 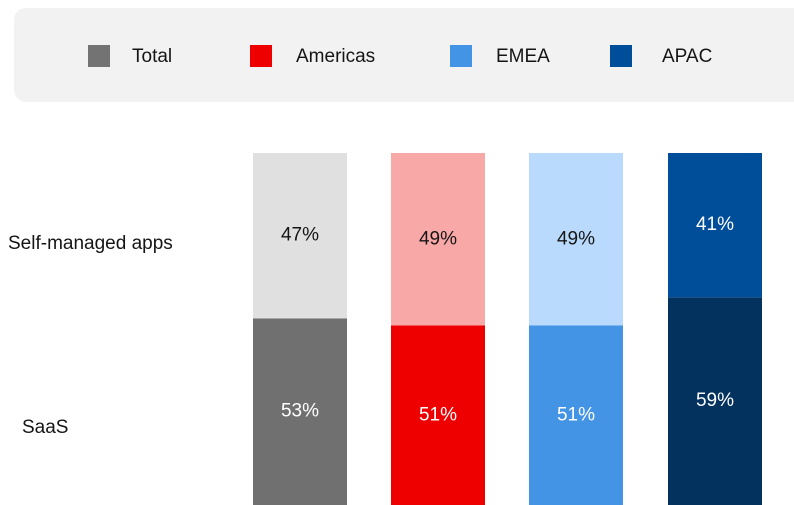 What do you see at coordinates (687, 56) in the screenshot?
I see `legend-label: APAC` at bounding box center [687, 56].